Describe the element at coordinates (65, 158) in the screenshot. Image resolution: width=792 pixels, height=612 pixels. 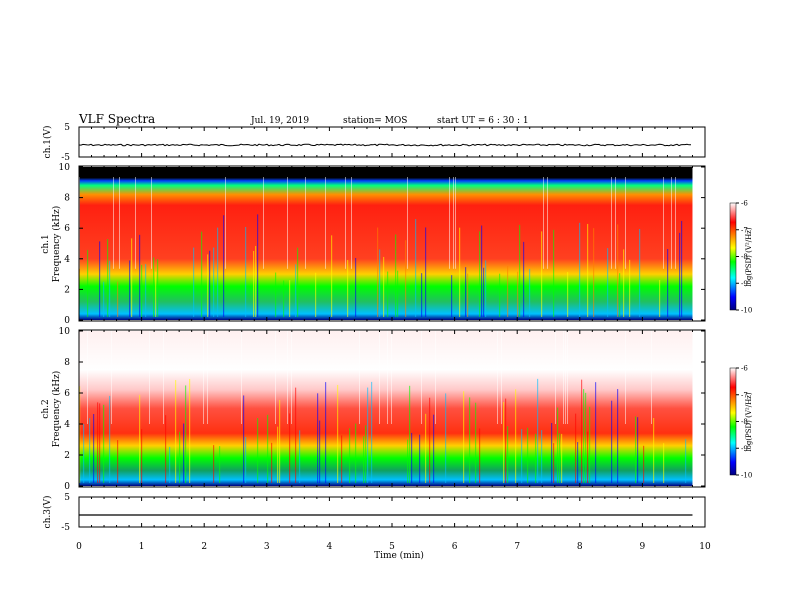
I see `ch1v-ytick-bottom: -5` at that location.